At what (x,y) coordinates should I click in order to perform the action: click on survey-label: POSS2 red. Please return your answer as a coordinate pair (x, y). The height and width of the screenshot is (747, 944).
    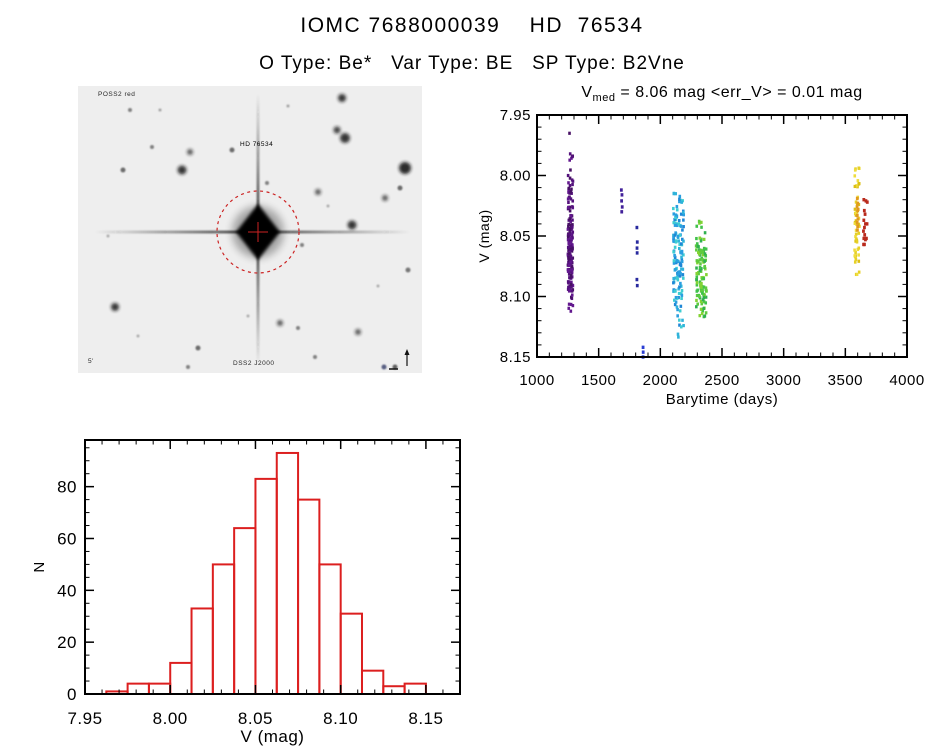
    Looking at the image, I should click on (116, 94).